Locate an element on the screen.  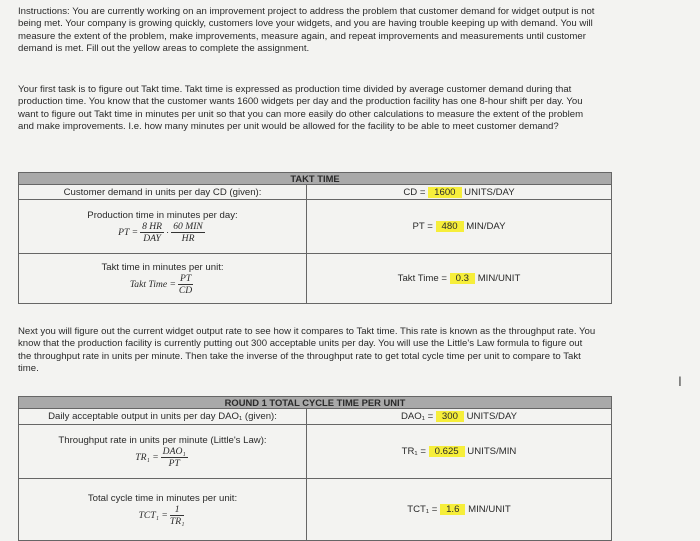
dao-answer: DAO₁ = 300 UNITS/DAY is located at coordinates (459, 416).